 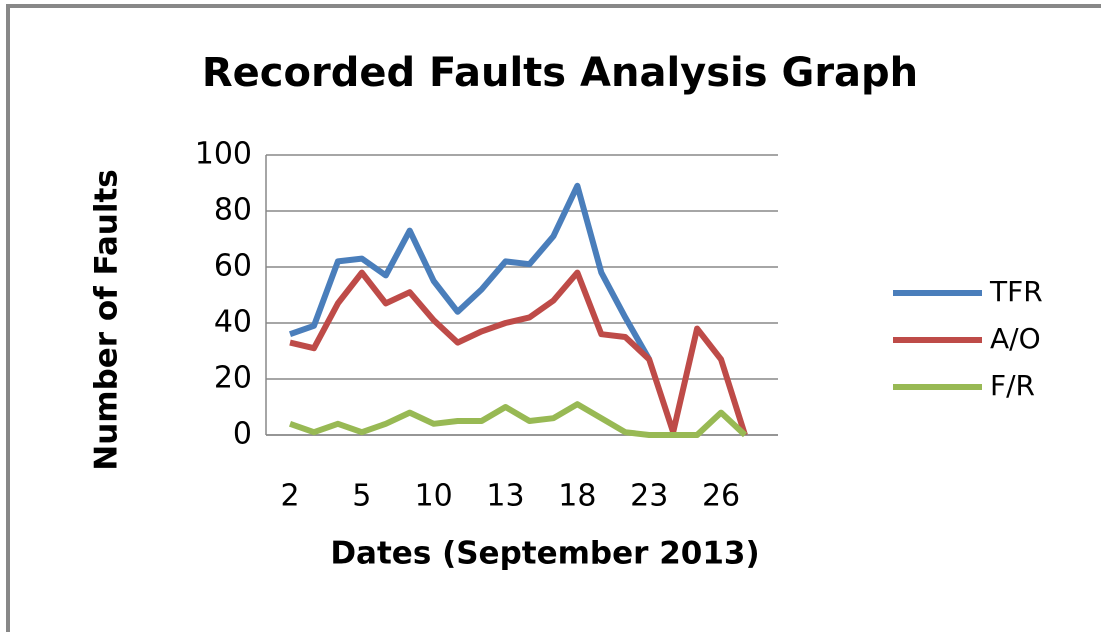 What do you see at coordinates (1015, 338) in the screenshot?
I see `legend-label: A/O` at bounding box center [1015, 338].